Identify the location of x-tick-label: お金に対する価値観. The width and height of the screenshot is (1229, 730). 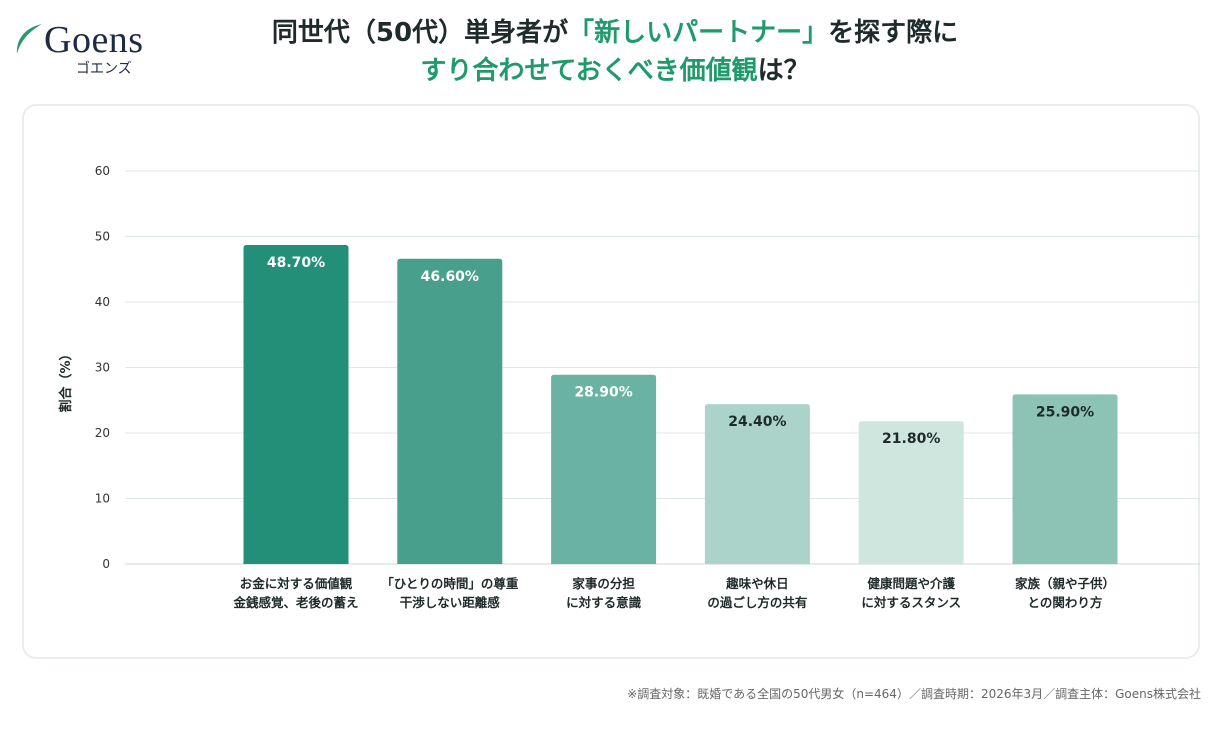
(296, 583).